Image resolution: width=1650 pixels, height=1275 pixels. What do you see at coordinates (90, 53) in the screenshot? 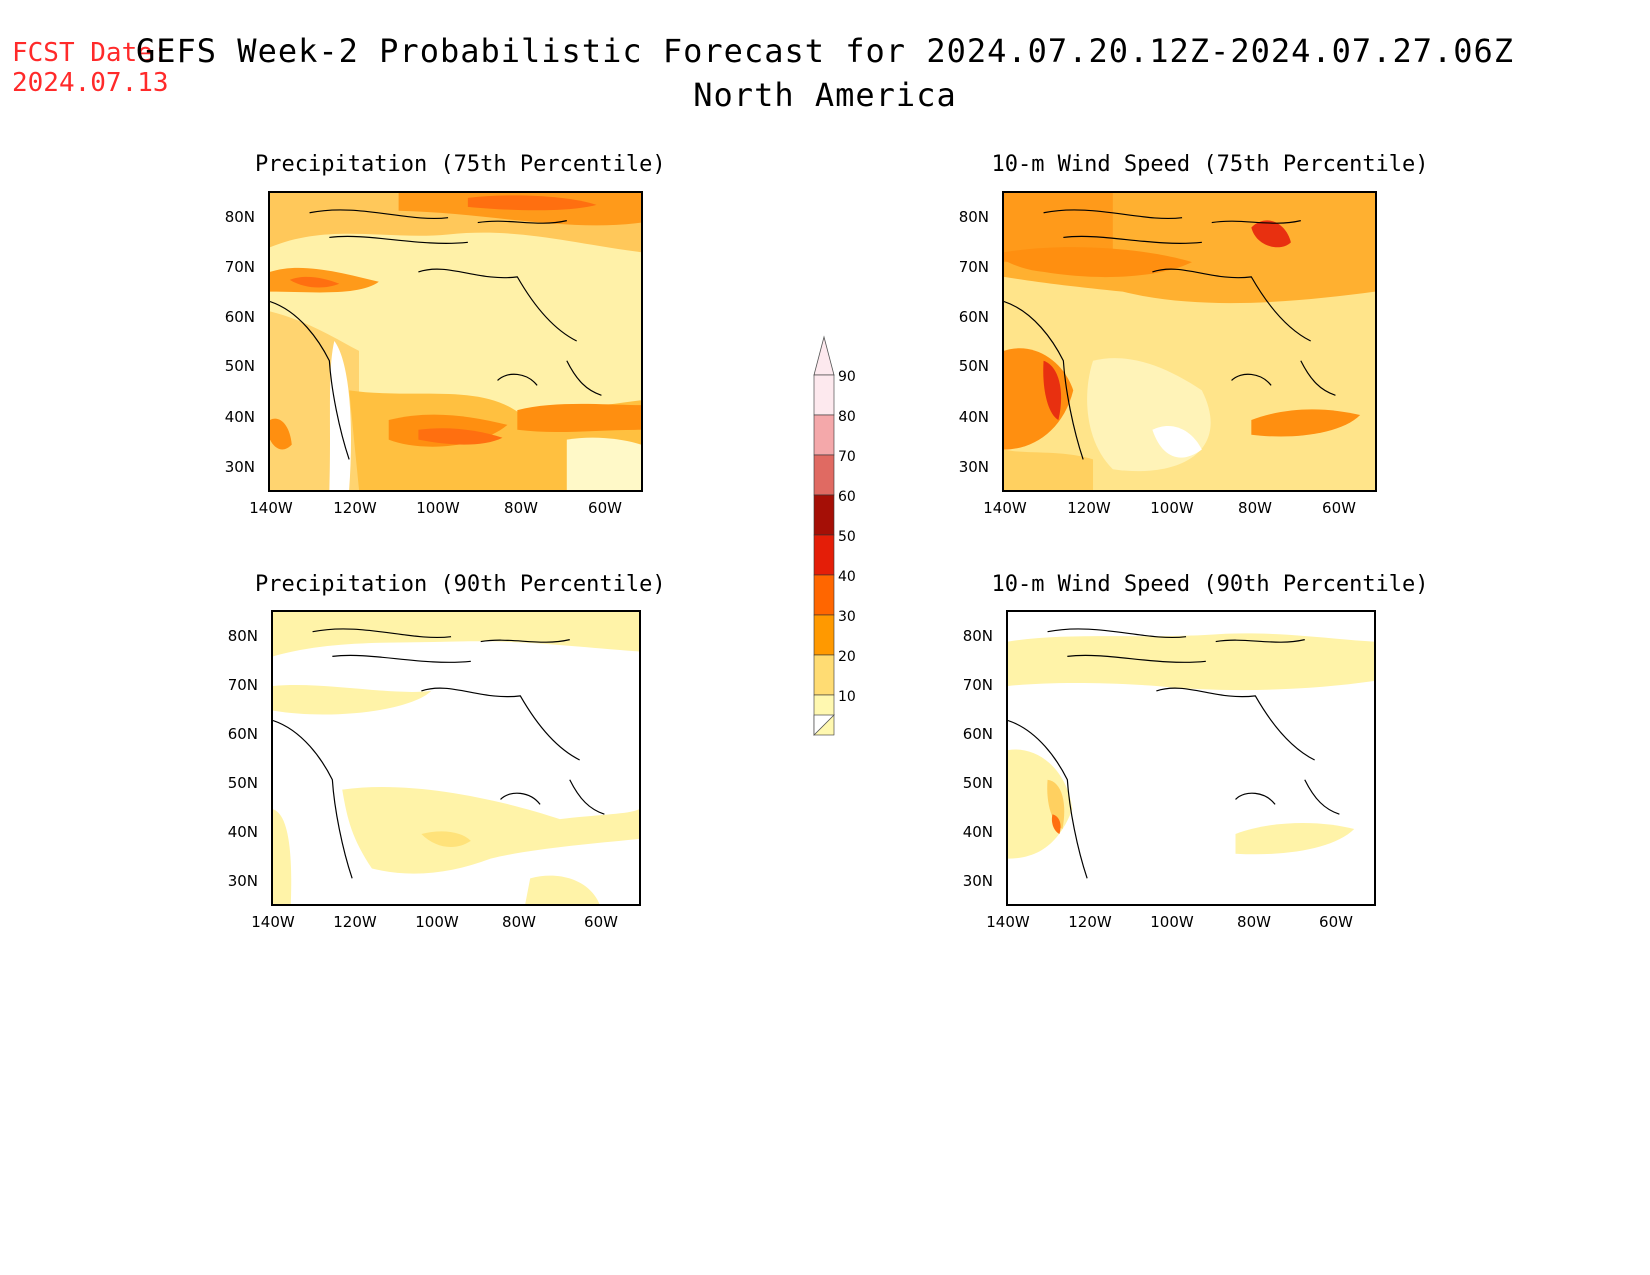
I see `forecast-date-label: FCST Date:` at bounding box center [90, 53].